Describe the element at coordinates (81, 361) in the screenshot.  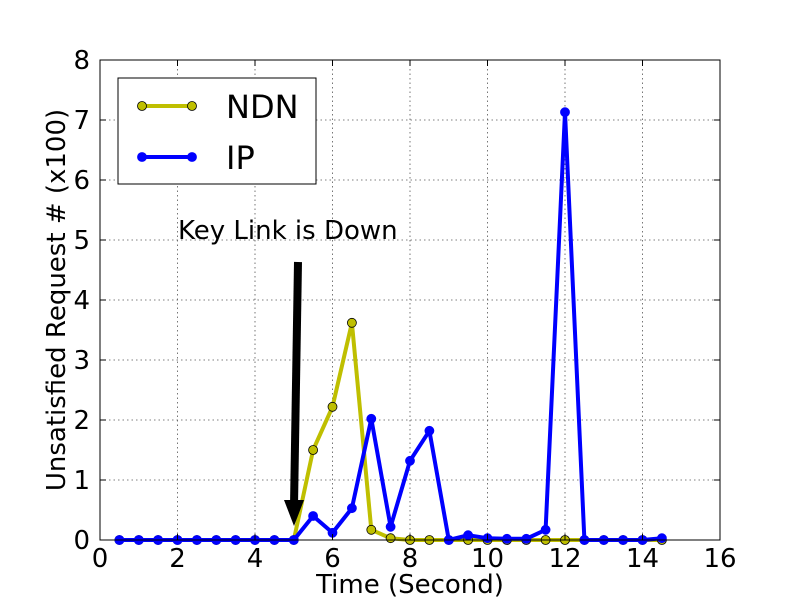
I see `y-tick-label: 3` at that location.